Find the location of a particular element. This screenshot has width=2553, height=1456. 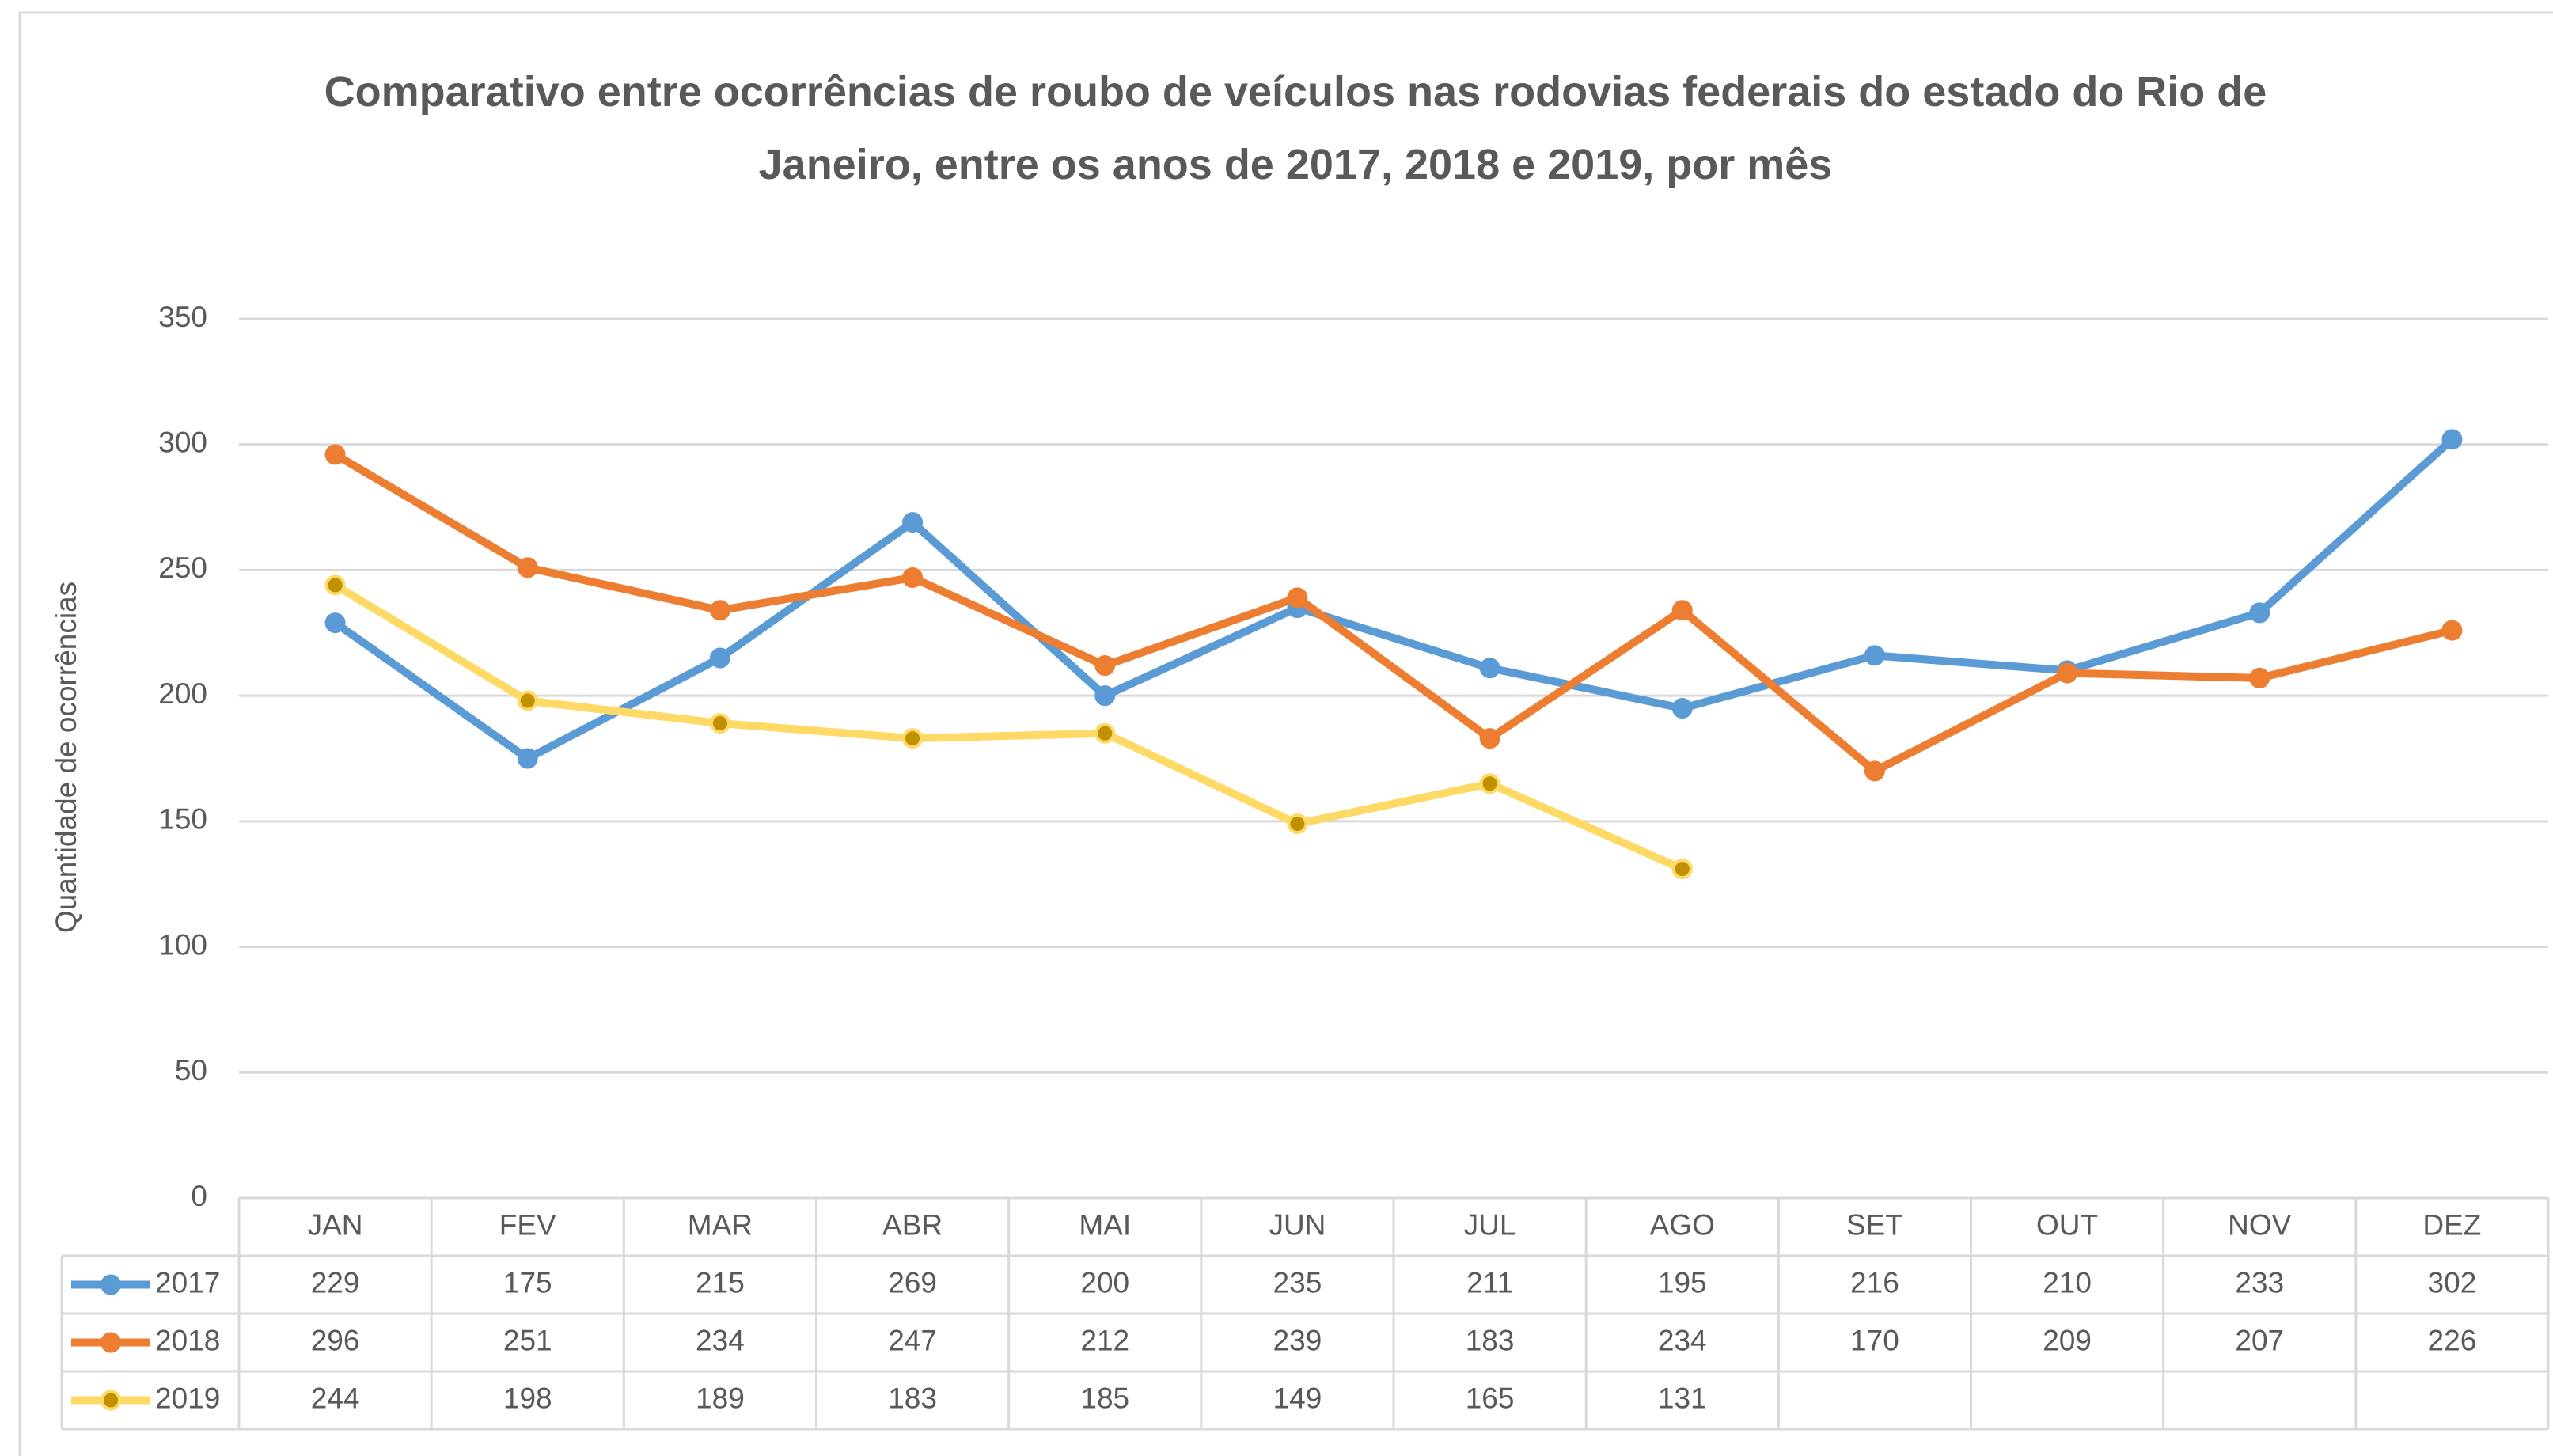

table-value: 216 is located at coordinates (1874, 1282).